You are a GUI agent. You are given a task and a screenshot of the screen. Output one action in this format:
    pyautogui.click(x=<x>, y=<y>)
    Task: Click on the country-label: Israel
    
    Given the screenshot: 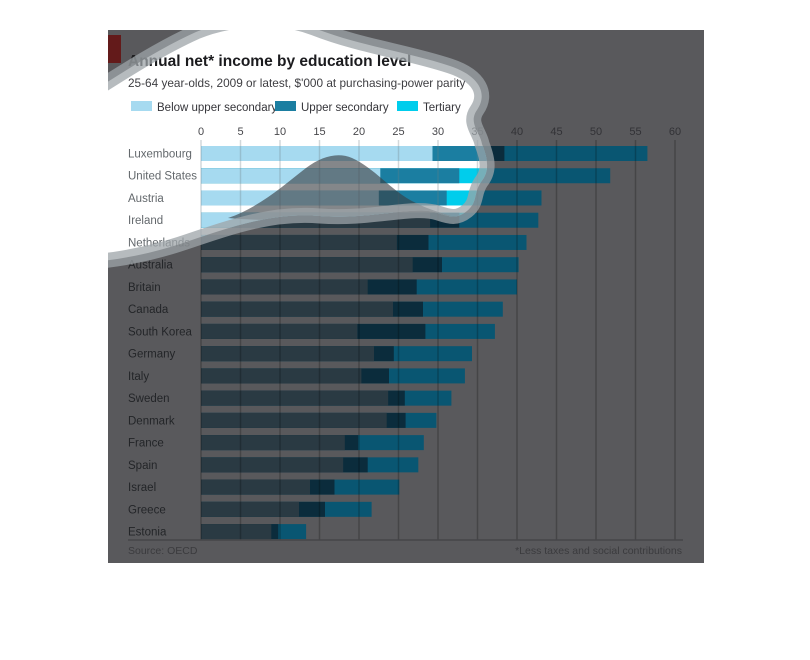 What is the action you would take?
    pyautogui.click(x=142, y=488)
    